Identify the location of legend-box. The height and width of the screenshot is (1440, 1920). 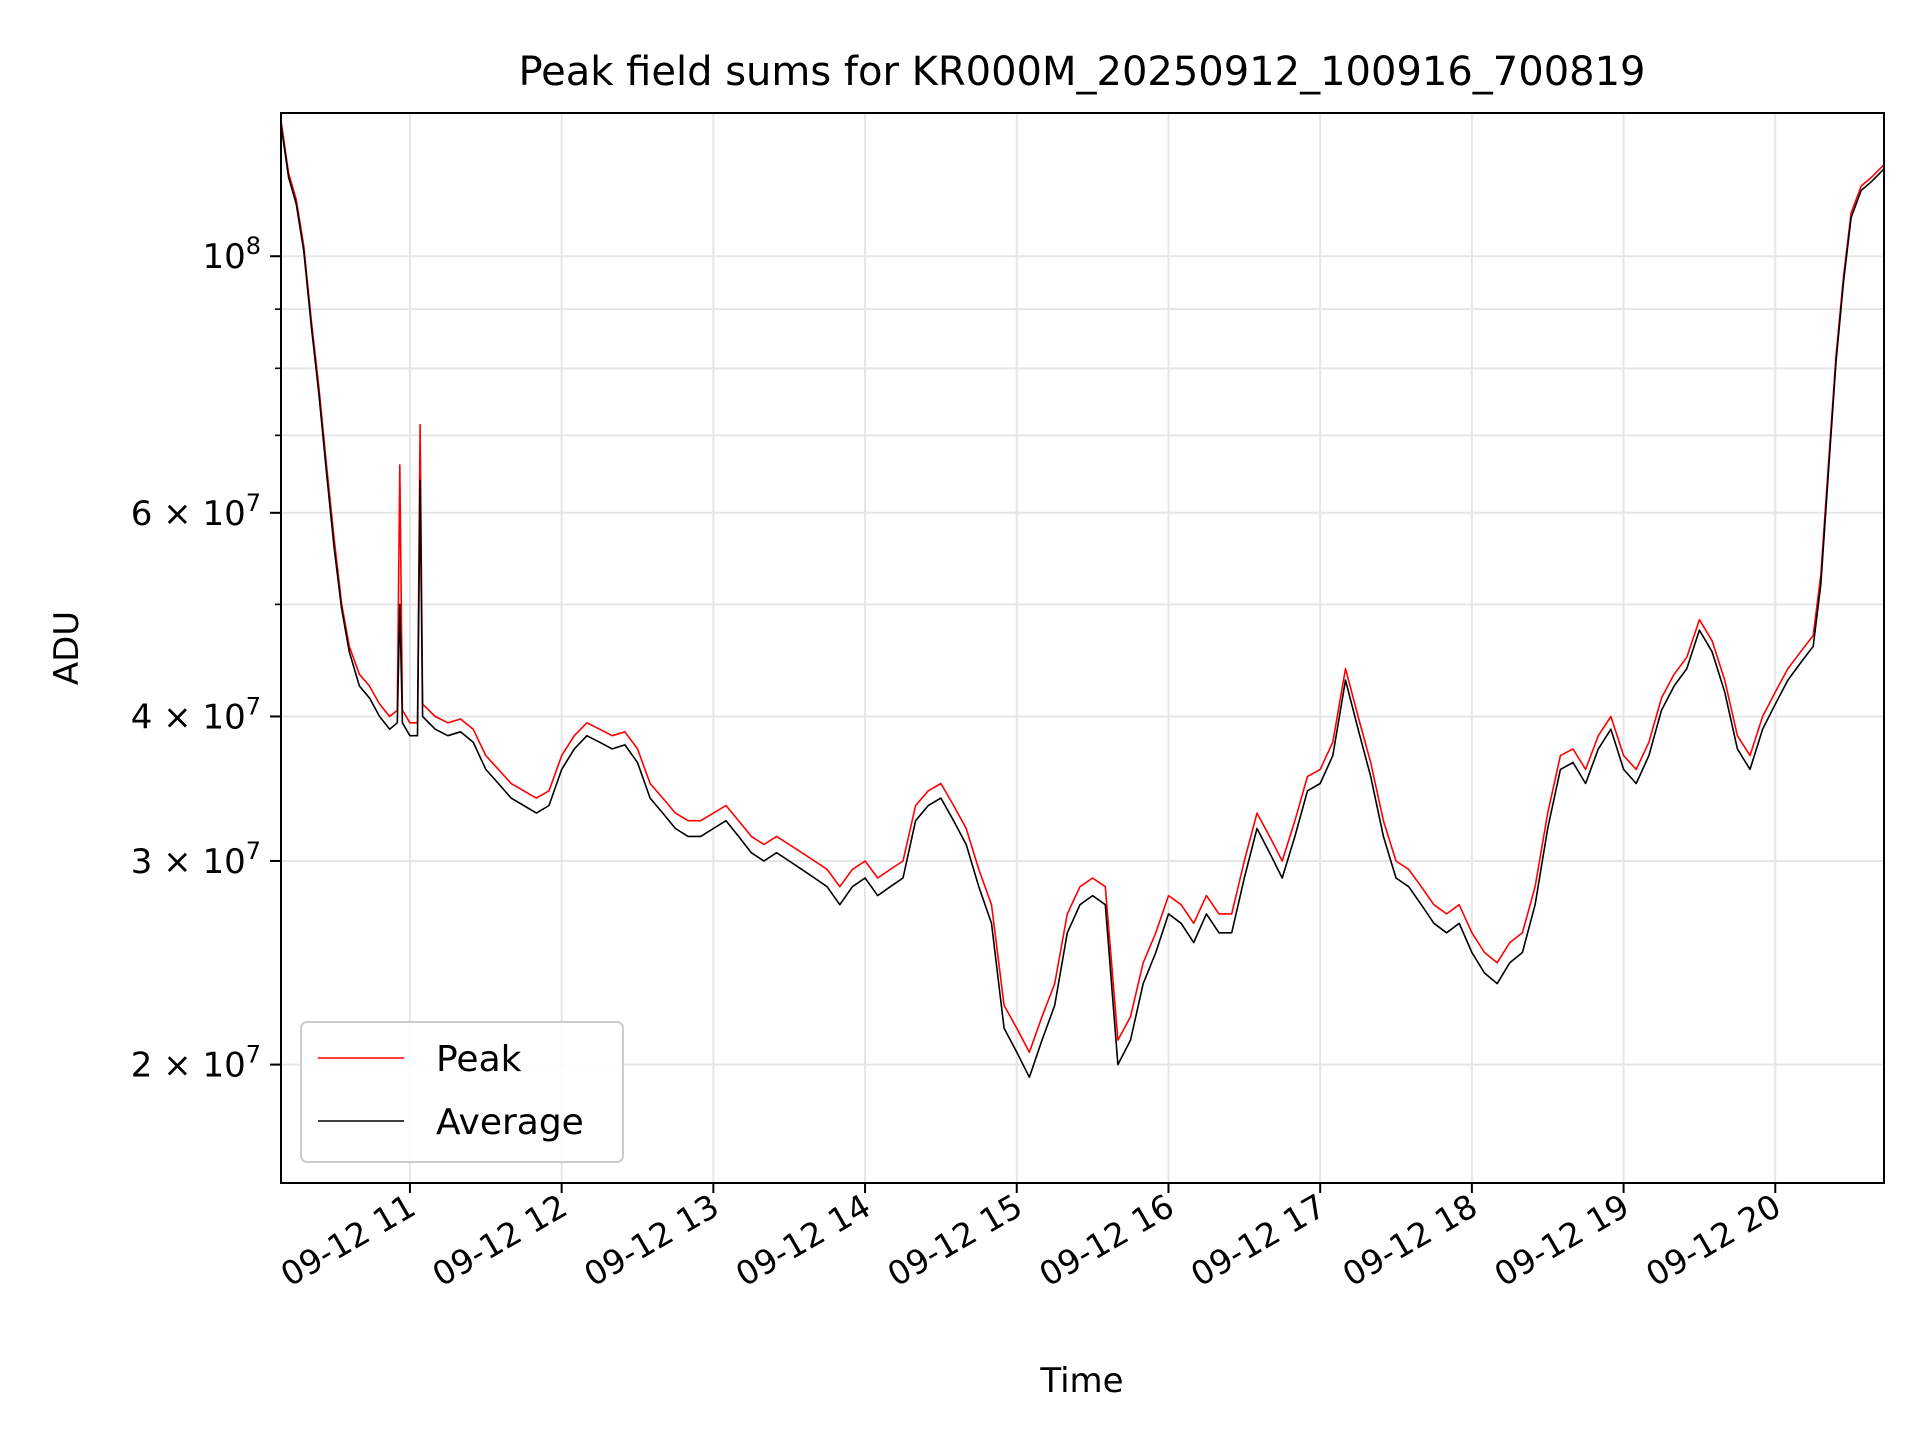
(462, 1092).